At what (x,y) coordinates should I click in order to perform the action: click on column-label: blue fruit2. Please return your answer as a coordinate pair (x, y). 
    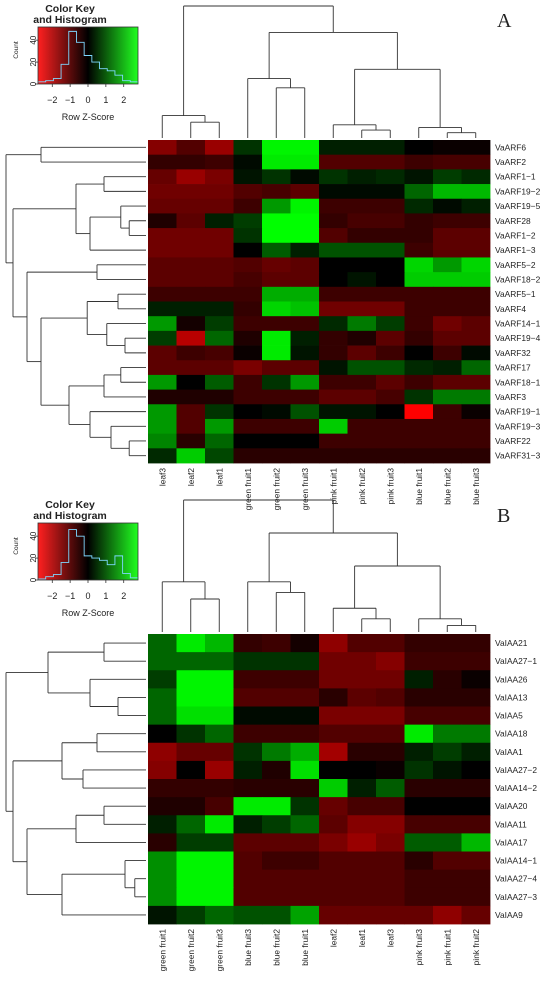
    Looking at the image, I should click on (447, 486).